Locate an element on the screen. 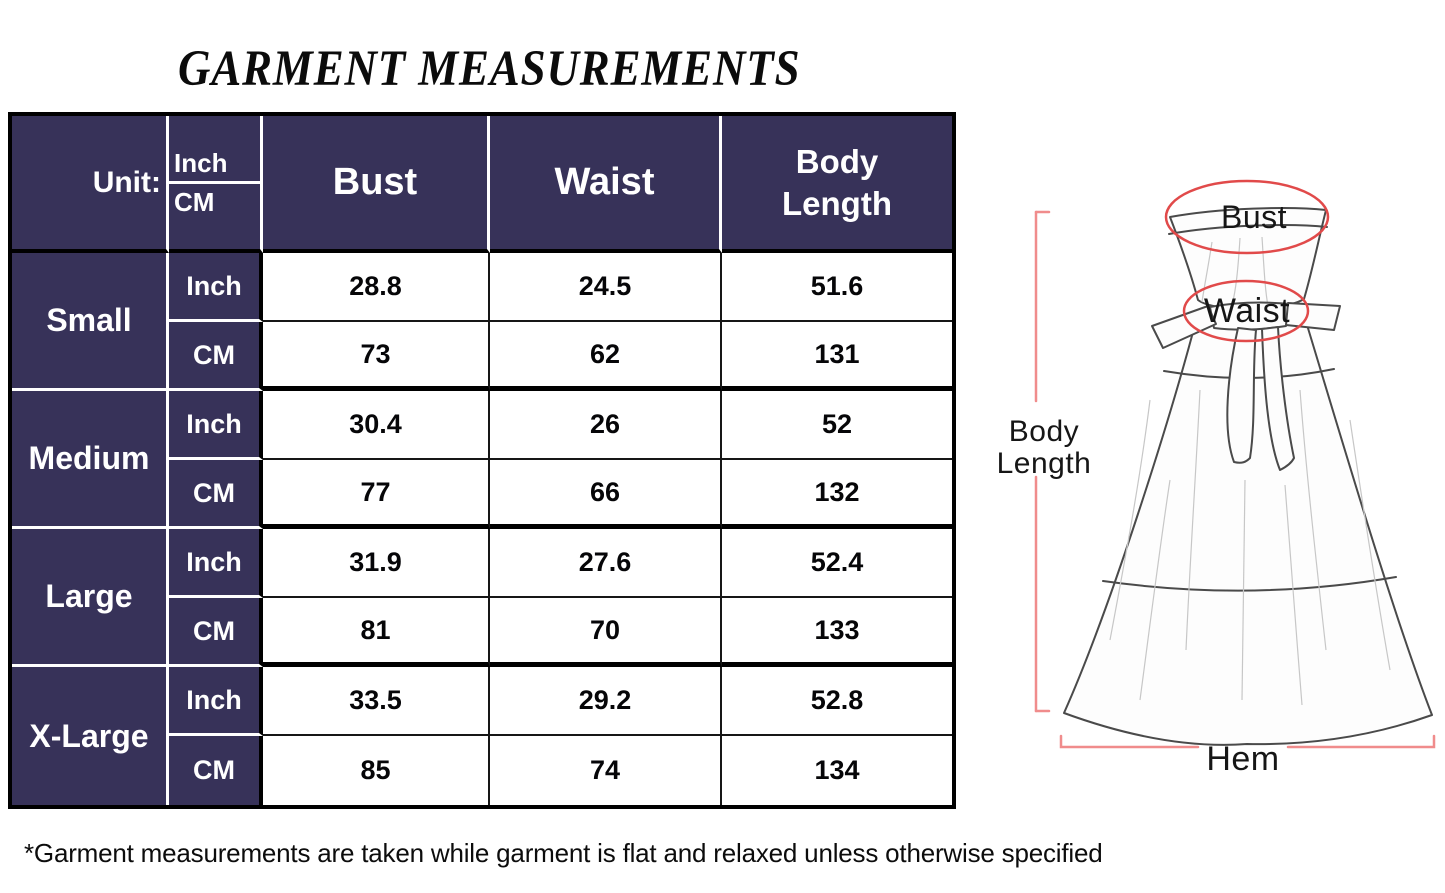 Image resolution: width=1445 pixels, height=893 pixels. measurement-cell: 134 is located at coordinates (837, 770).